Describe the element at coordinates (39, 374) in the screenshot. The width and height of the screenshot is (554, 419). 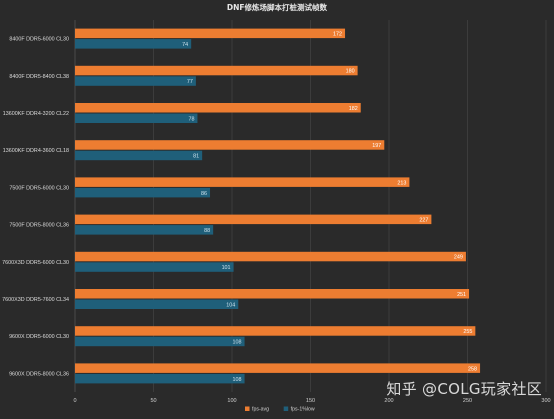
I see `category-label: 9600X DDR5-8000 CL36` at that location.